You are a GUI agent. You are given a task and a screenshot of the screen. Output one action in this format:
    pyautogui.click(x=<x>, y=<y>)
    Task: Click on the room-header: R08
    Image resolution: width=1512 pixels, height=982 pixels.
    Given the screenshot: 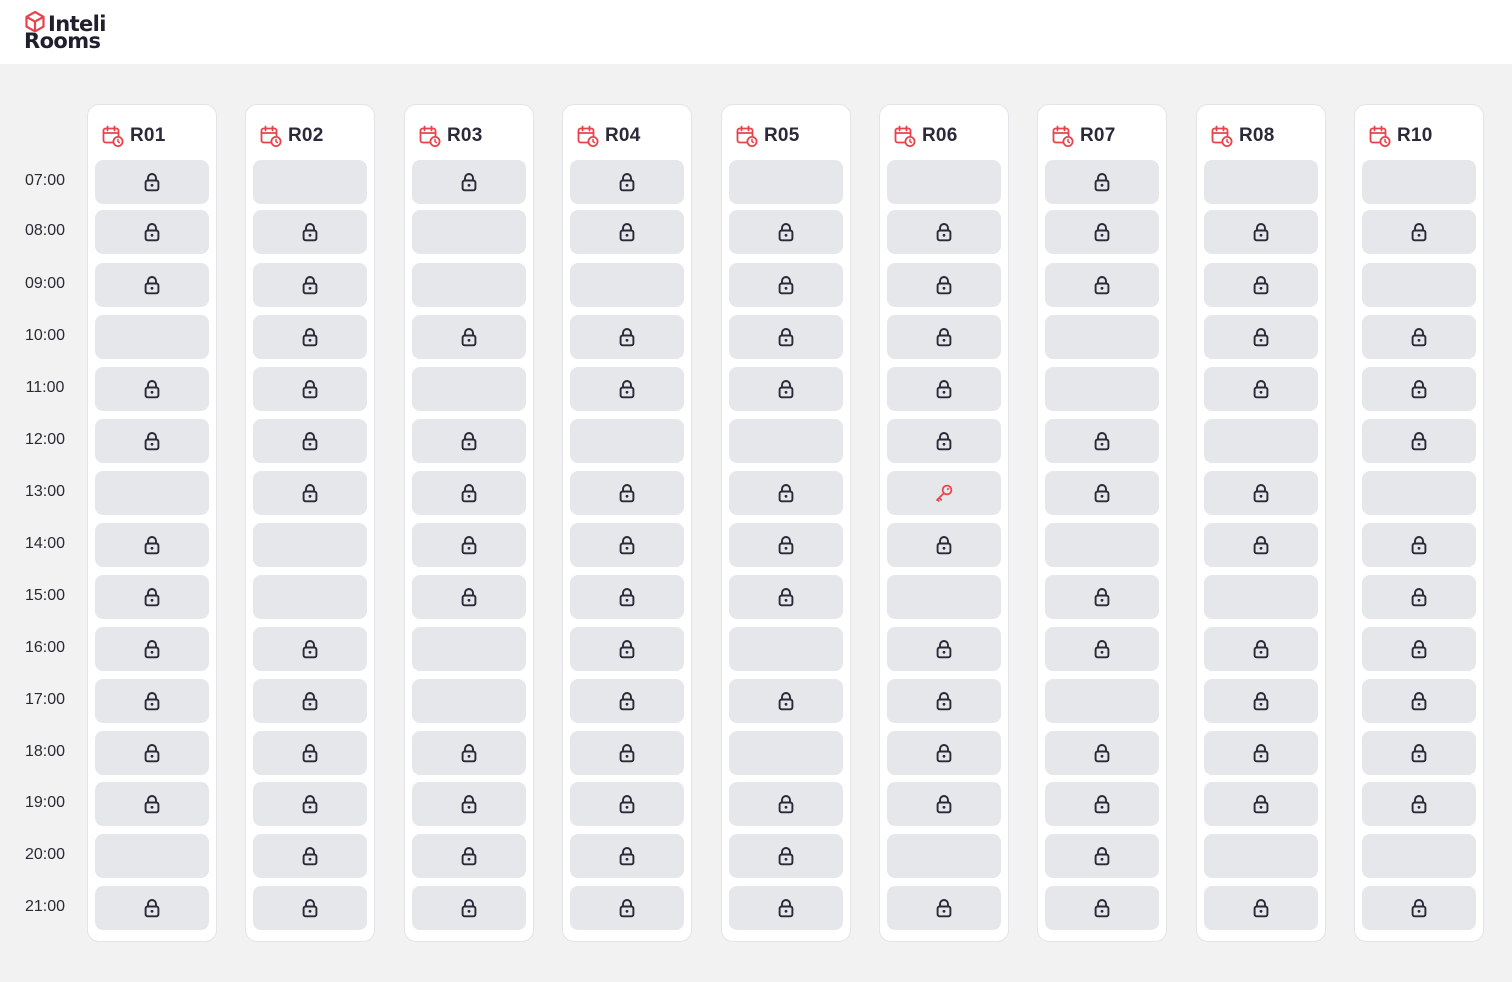 What is the action you would take?
    pyautogui.click(x=1242, y=136)
    